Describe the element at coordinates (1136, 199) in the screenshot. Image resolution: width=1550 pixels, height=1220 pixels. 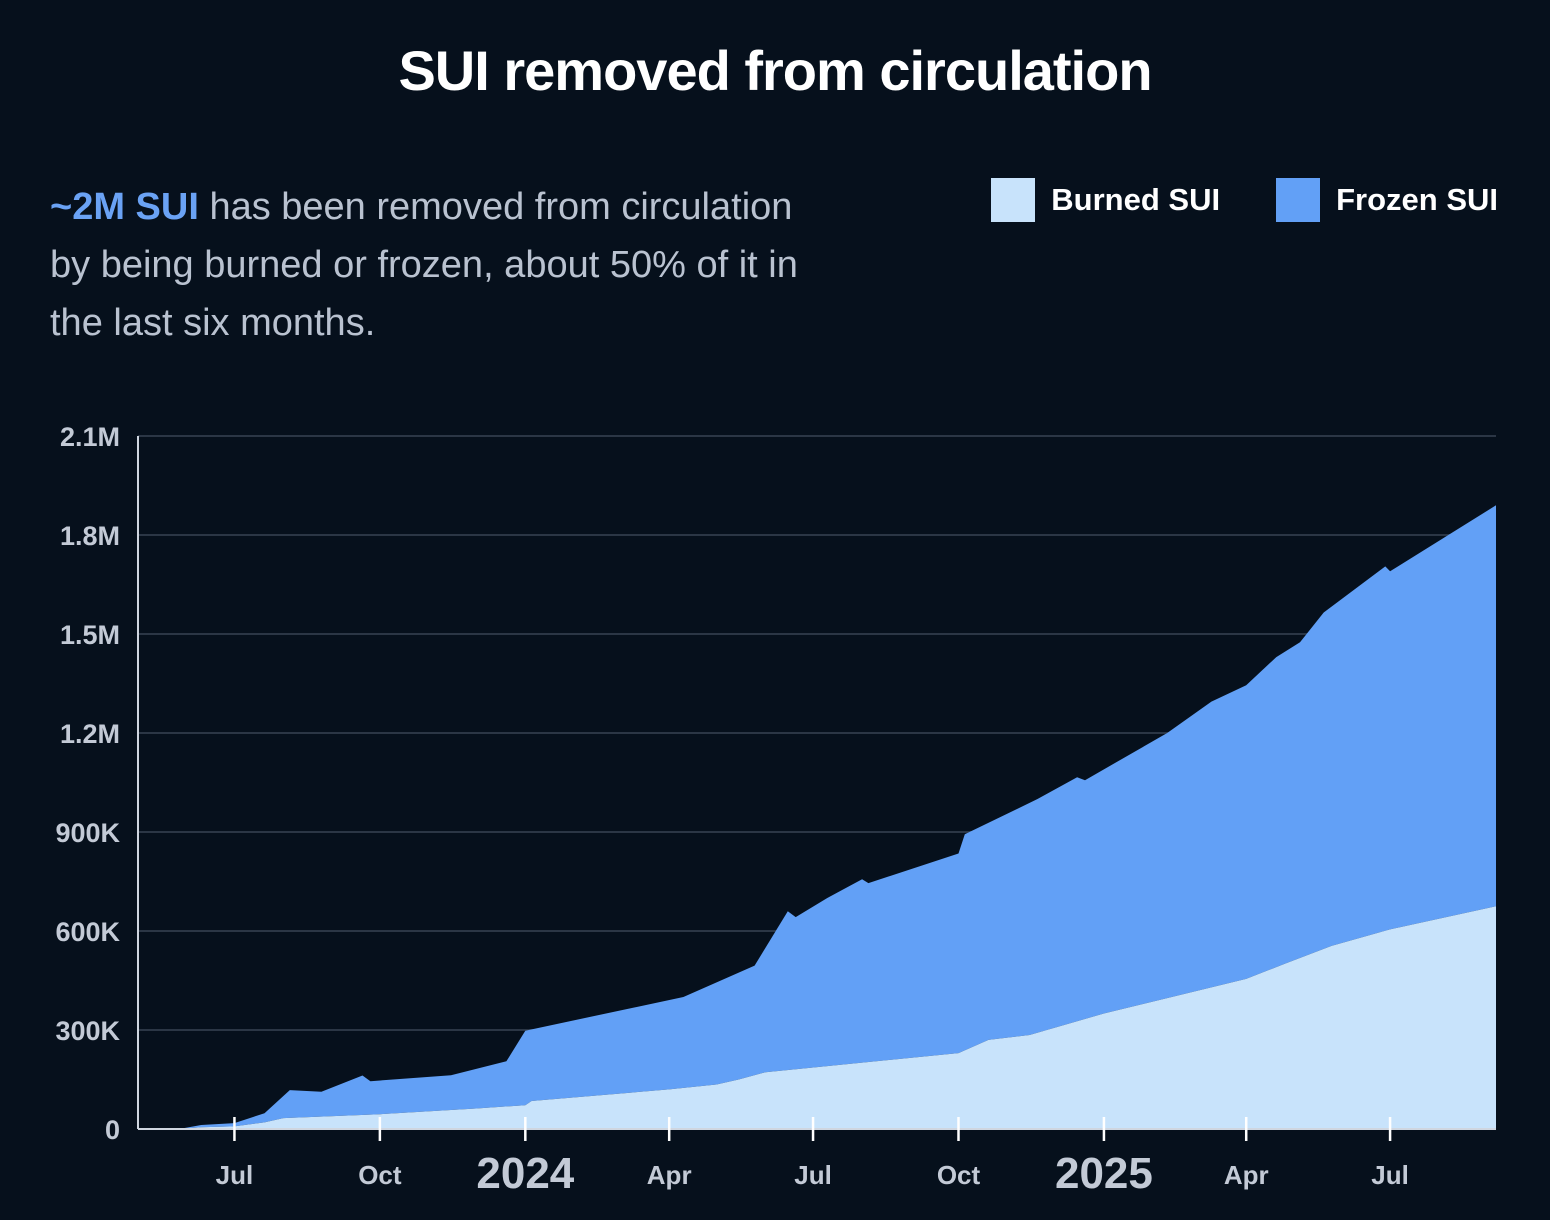
I see `legend-label-burned: Burned SUI` at that location.